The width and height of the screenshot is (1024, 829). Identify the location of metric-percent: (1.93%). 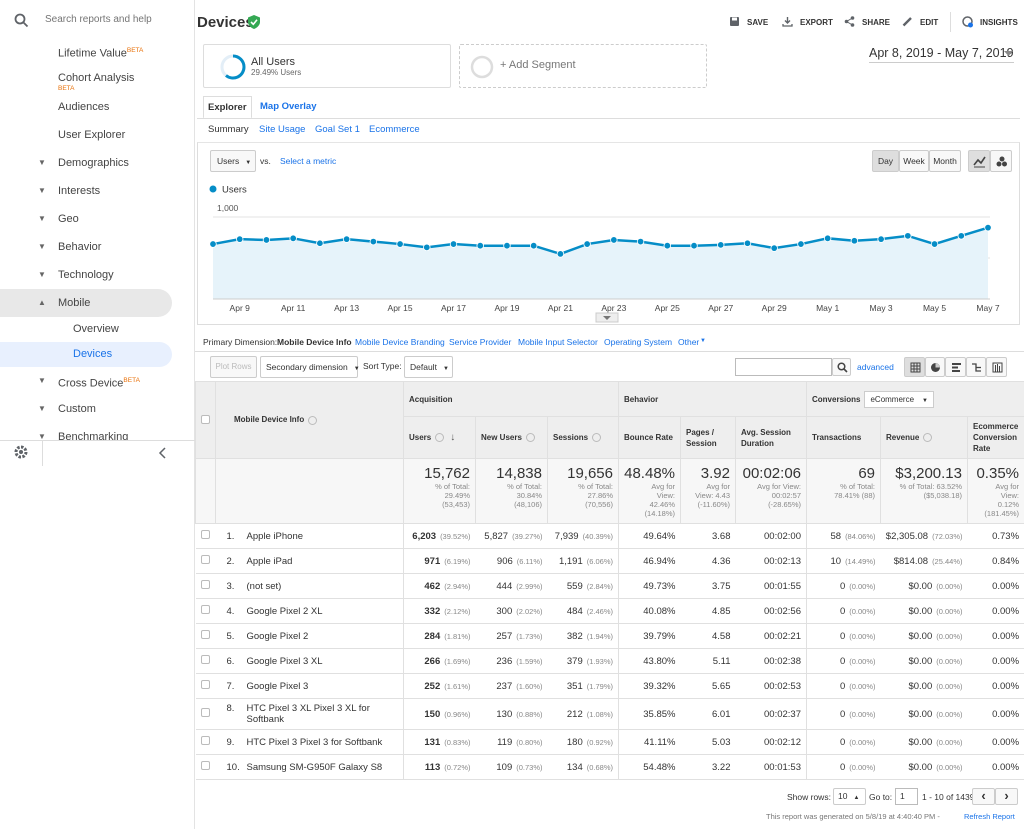
(599, 661).